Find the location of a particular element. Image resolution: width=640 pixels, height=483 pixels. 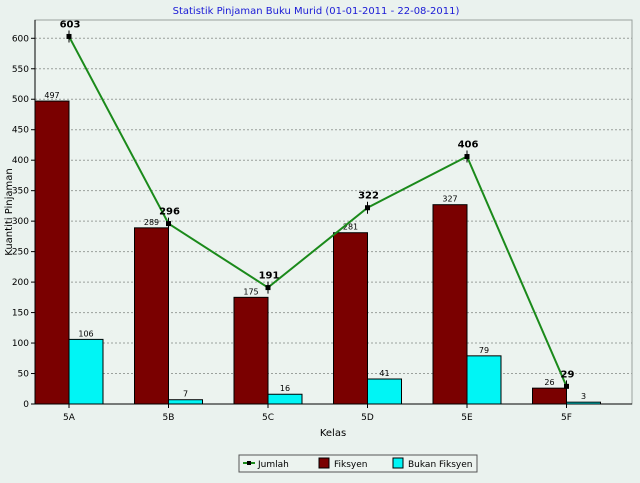

legend-swatch-marker is located at coordinates (249, 463).